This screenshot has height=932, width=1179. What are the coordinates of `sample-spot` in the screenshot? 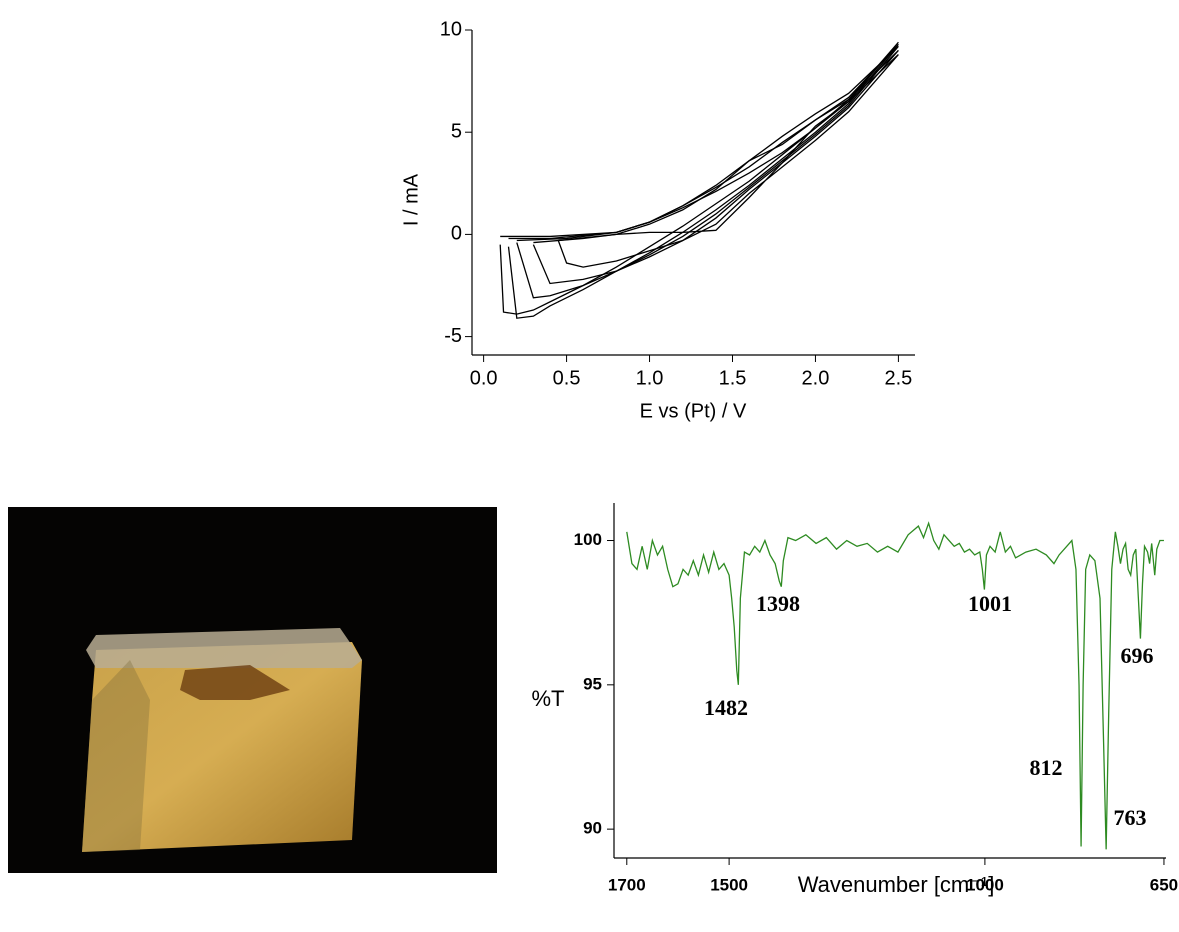 It's located at (235, 682).